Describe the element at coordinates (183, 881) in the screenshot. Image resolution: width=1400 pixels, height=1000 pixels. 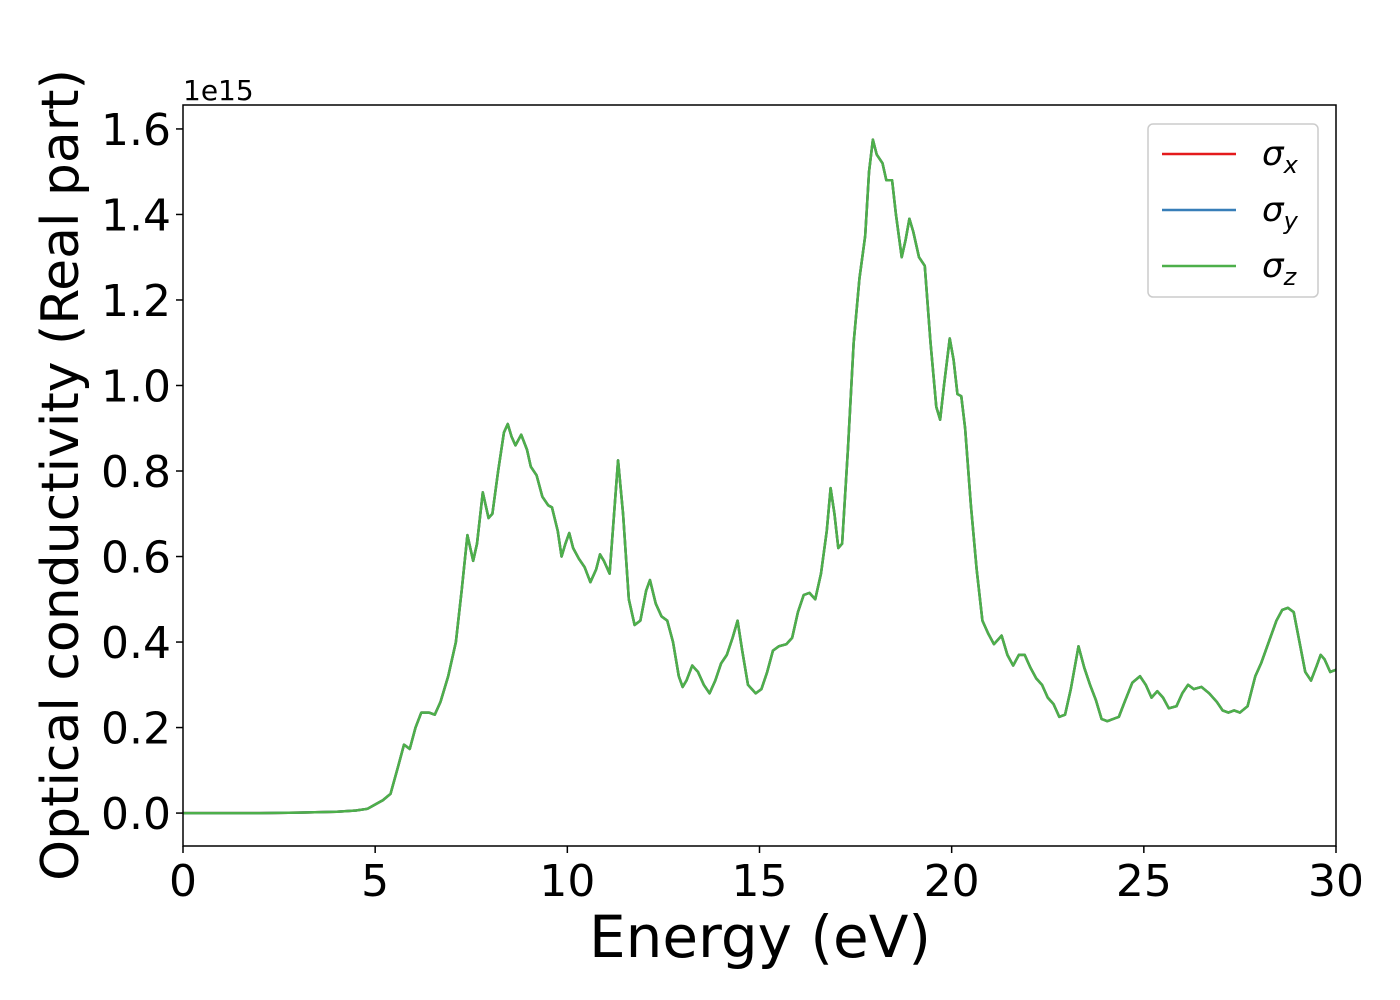
I see `x-tick-label: 0` at that location.